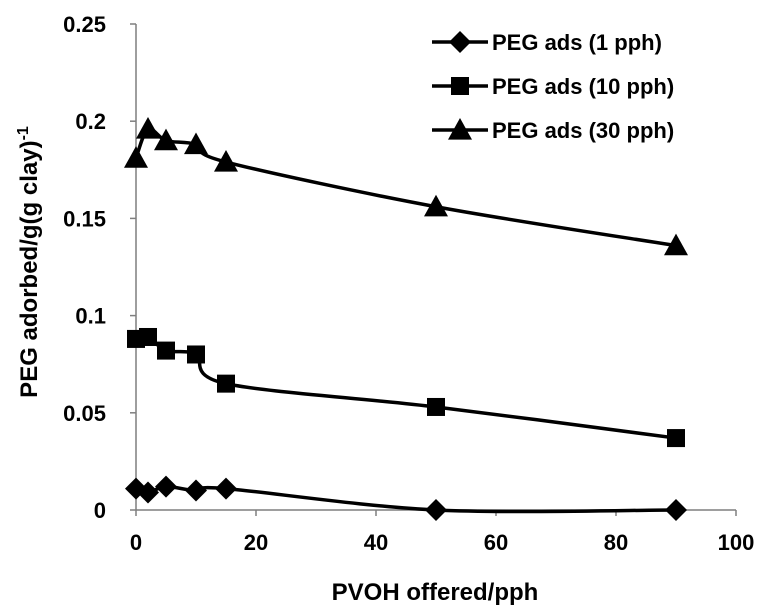 The height and width of the screenshot is (615, 777). Describe the element at coordinates (90, 316) in the screenshot. I see `y-tick-label: 0.1` at that location.